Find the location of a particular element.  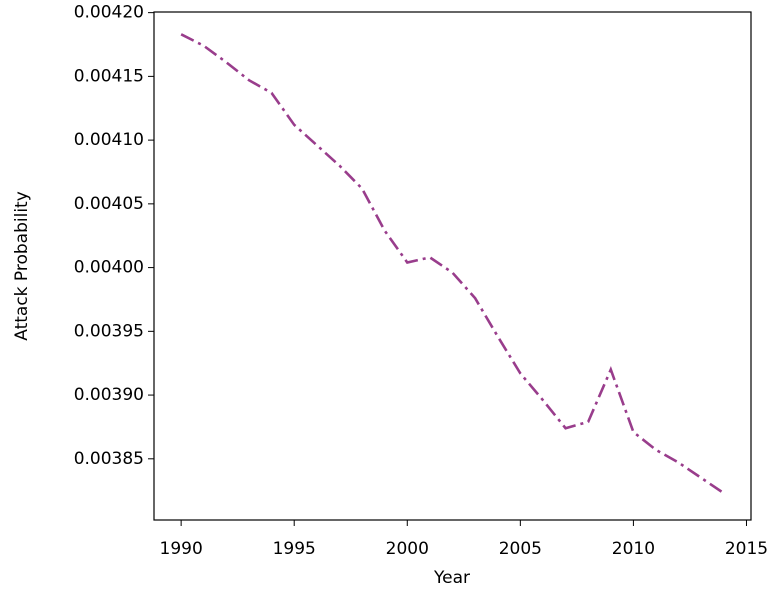

y-tick-label: 0.00420 is located at coordinates (109, 13).